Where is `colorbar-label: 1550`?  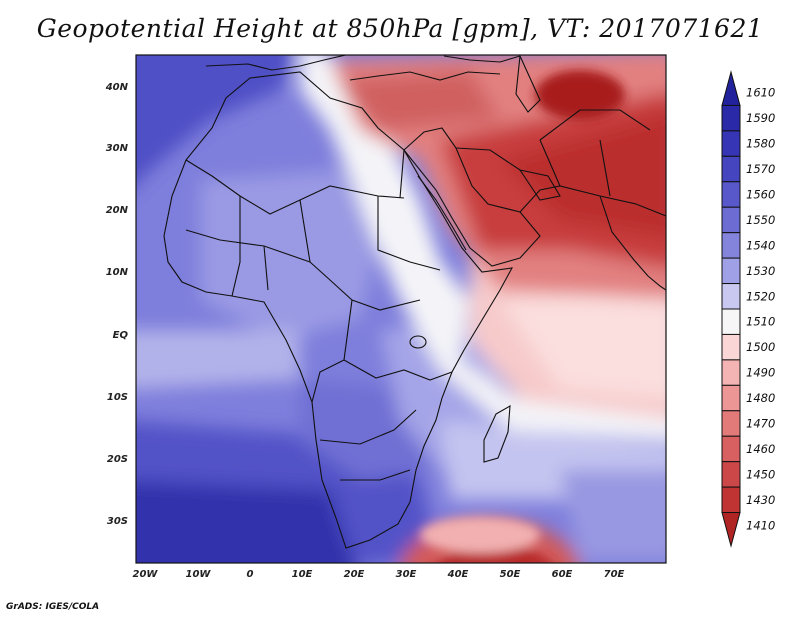
colorbar-label: 1550 is located at coordinates (760, 220).